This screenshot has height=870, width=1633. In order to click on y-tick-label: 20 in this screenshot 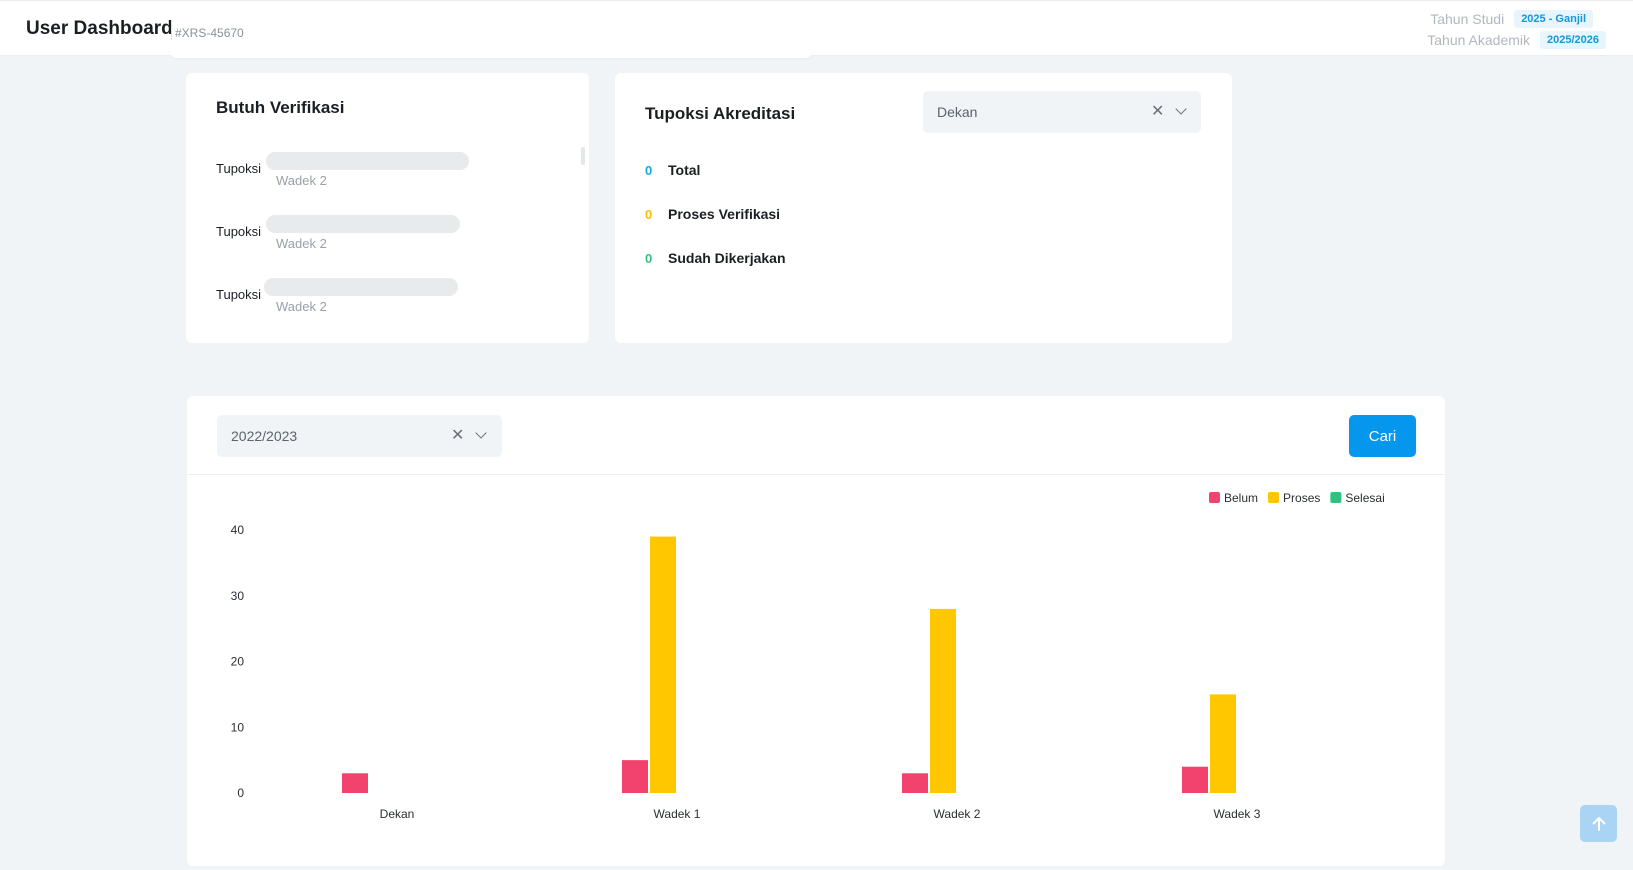, I will do `click(238, 662)`.